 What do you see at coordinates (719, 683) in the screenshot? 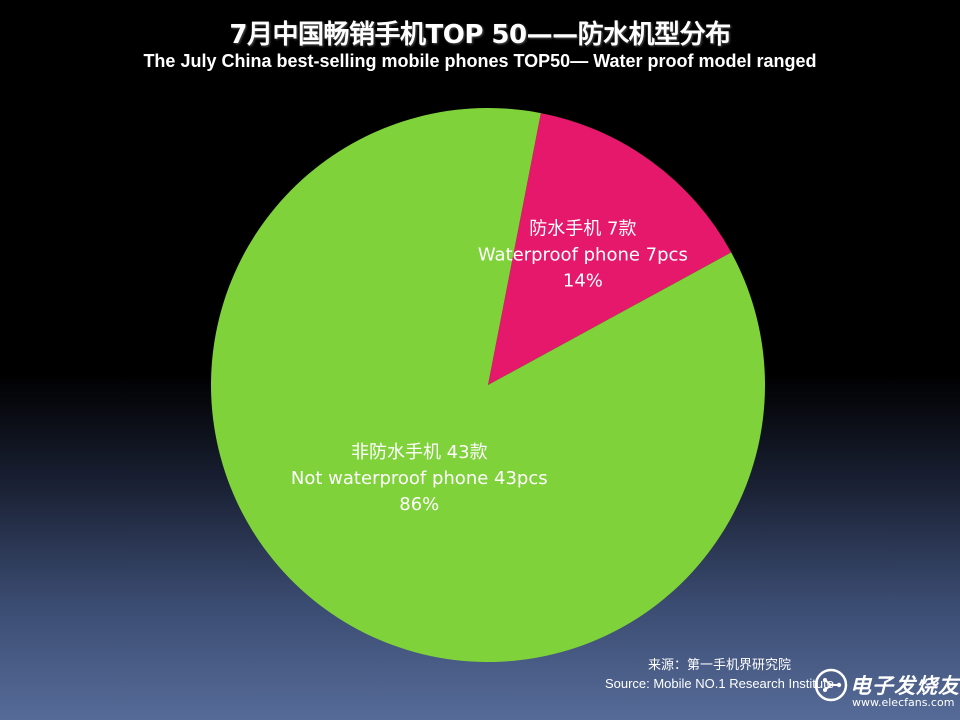
I see `source-line-en: Source: Mobile NO.1 Research Institute` at bounding box center [719, 683].